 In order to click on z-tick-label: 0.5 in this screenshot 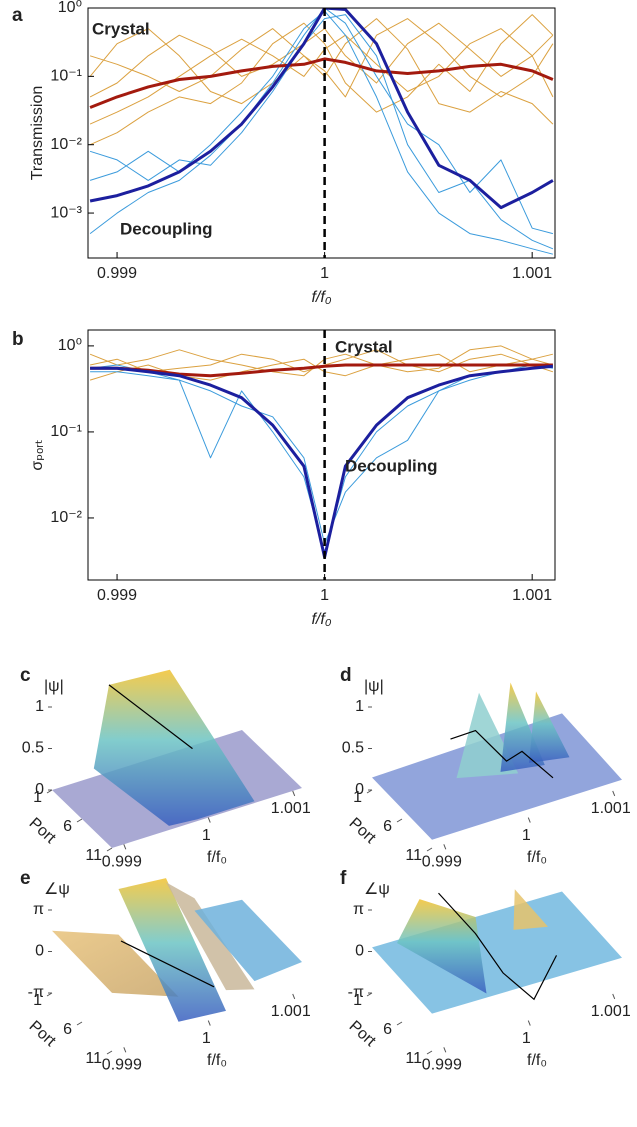, I will do `click(33, 748)`.